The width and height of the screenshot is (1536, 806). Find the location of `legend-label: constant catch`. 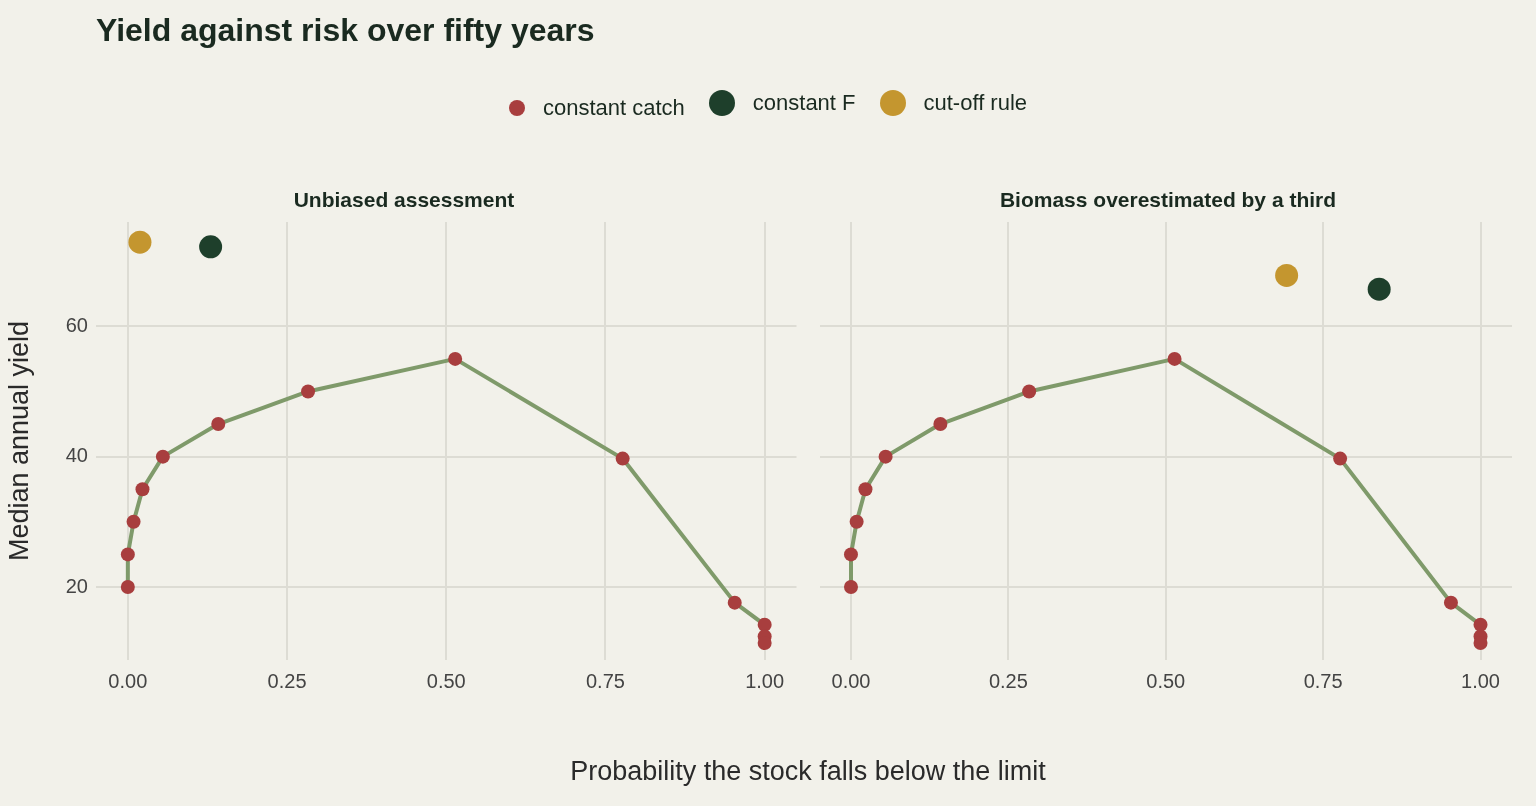

legend-label: constant catch is located at coordinates (613, 108).